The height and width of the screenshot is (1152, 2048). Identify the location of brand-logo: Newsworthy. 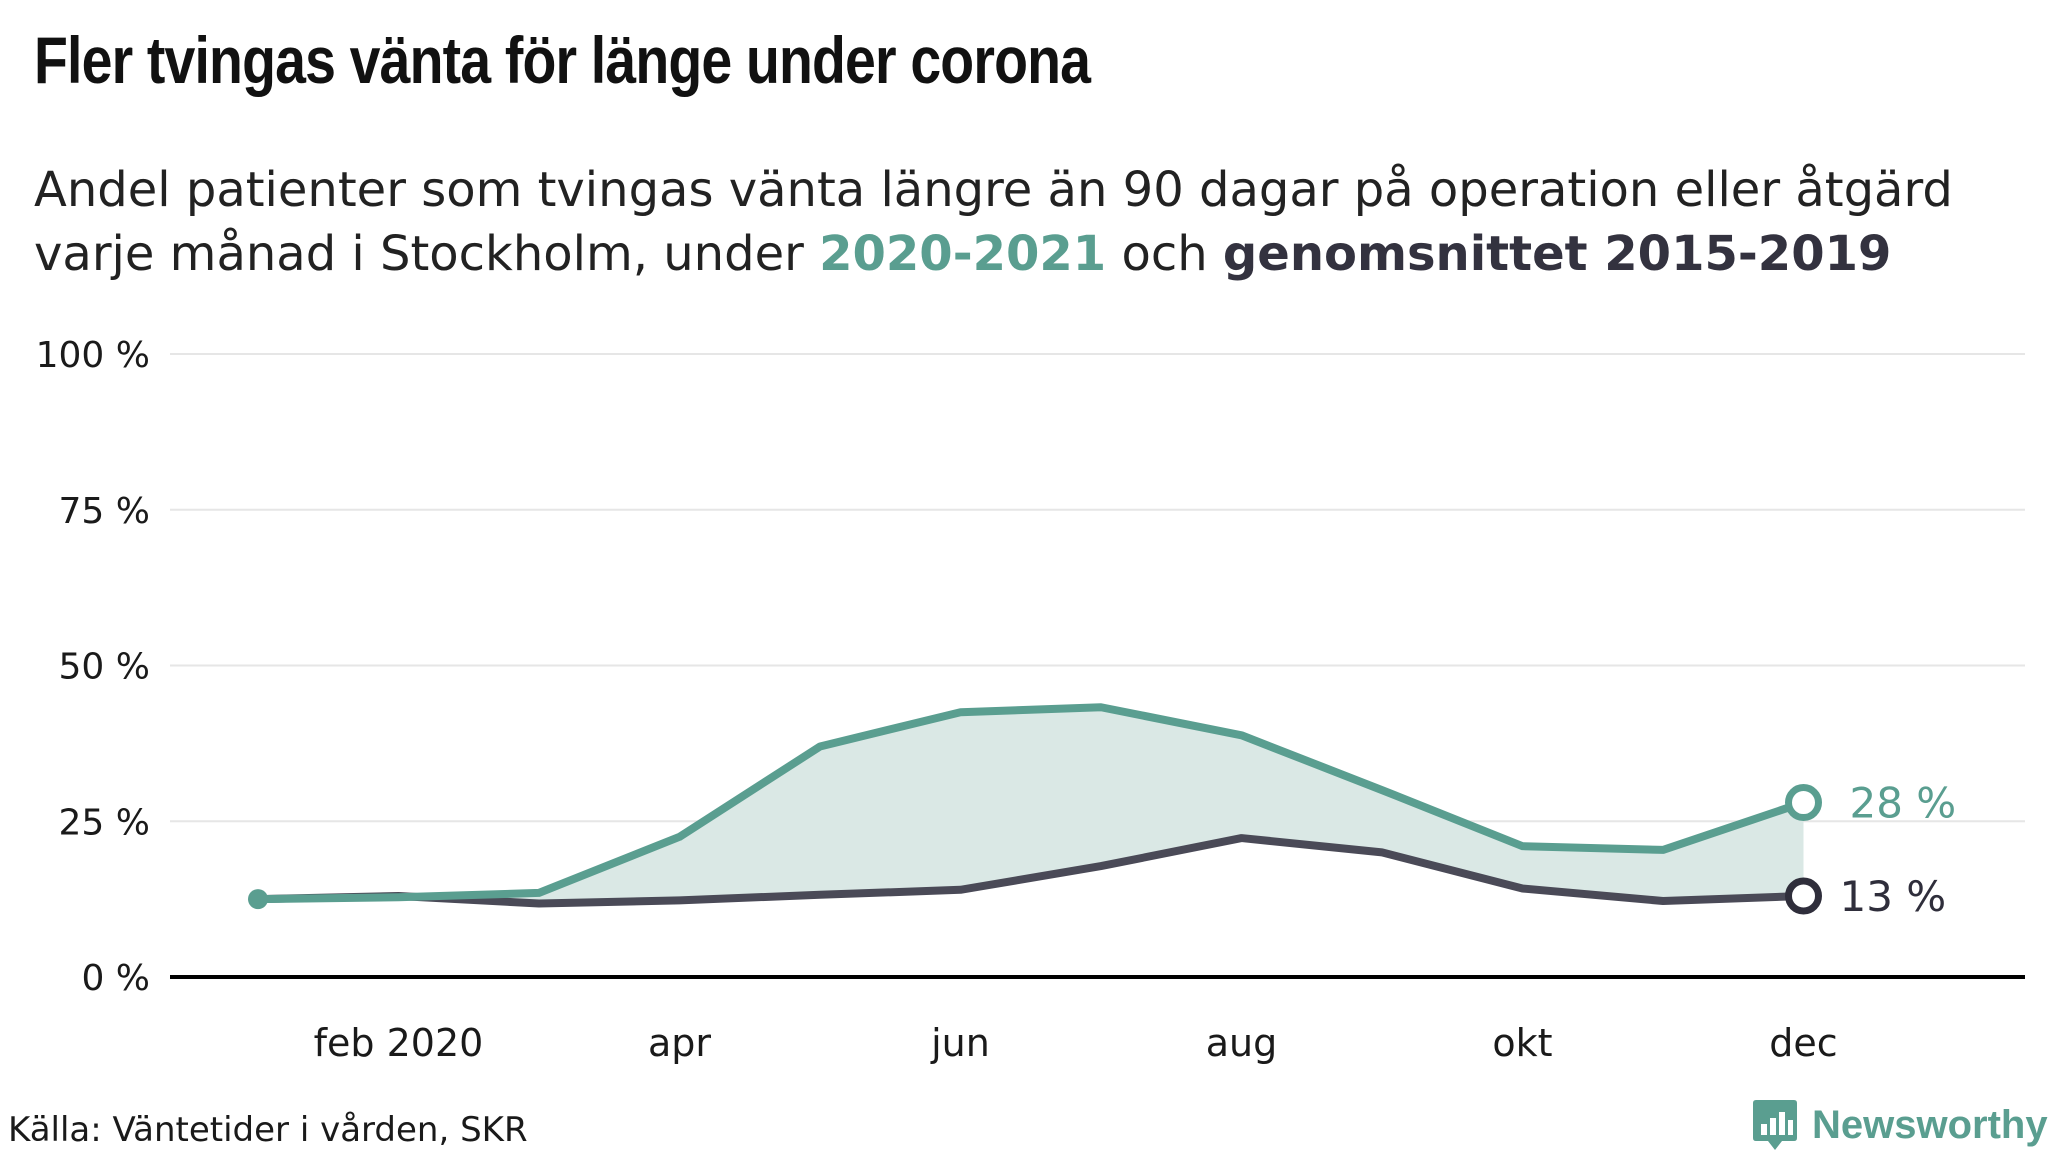
(1900, 1125).